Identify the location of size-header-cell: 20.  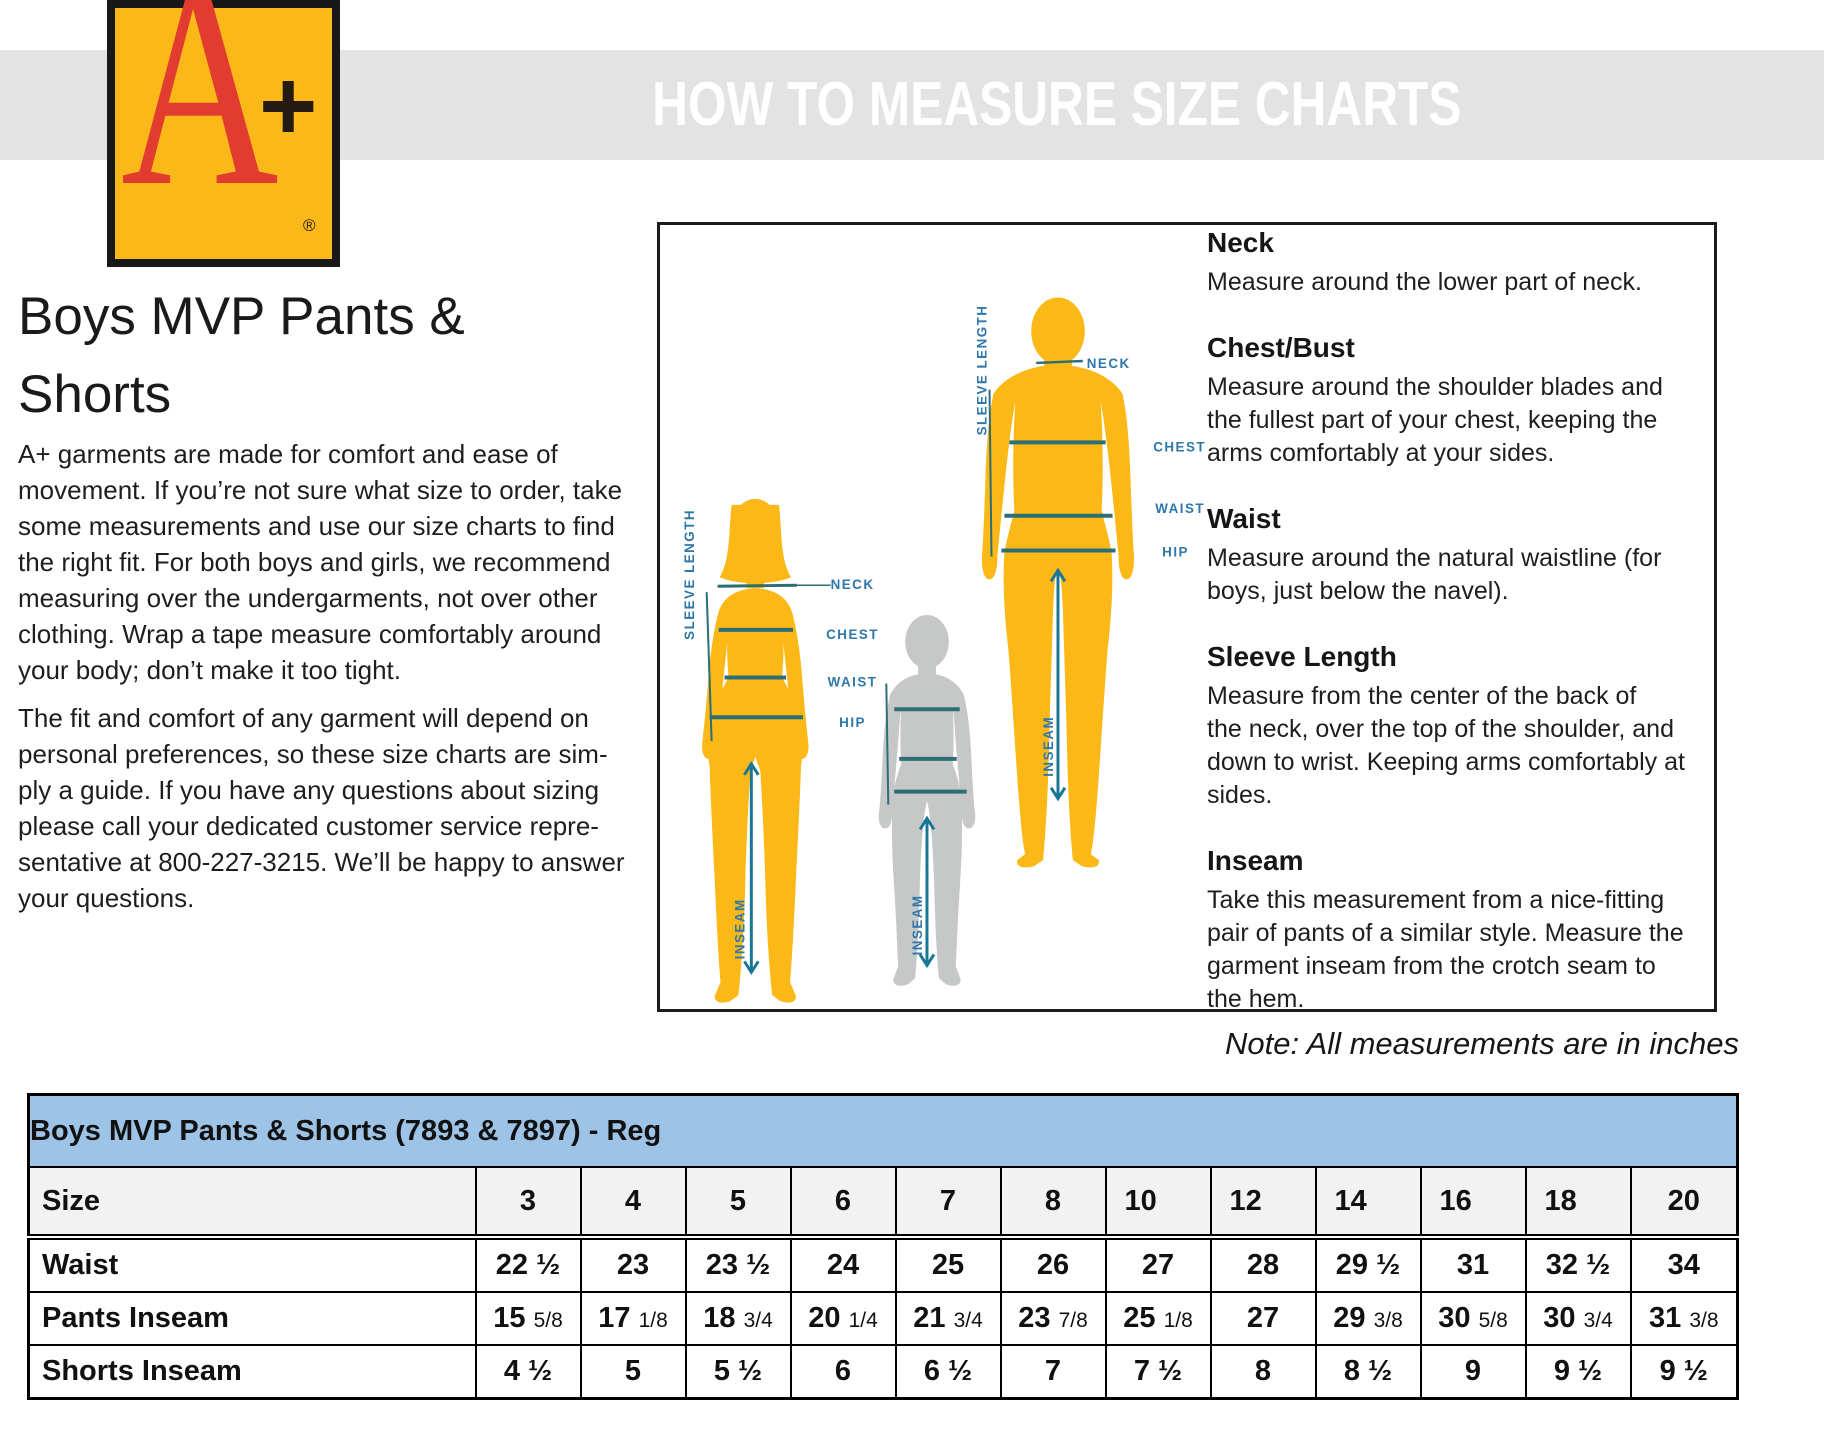
(1684, 1203).